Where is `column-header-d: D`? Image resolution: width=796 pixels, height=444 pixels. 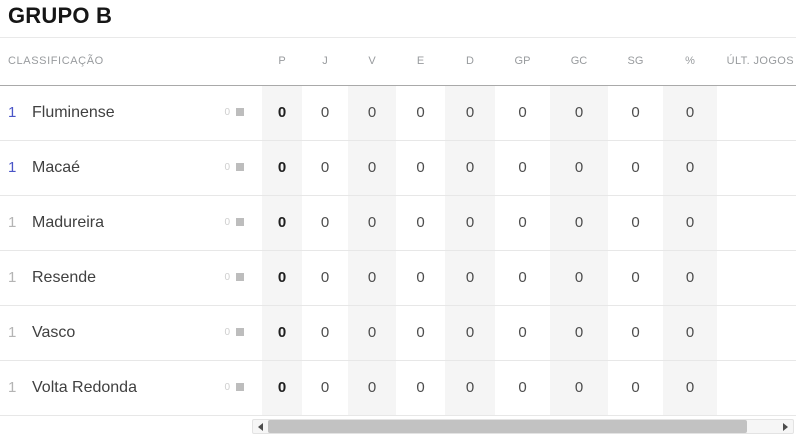 column-header-d: D is located at coordinates (470, 62).